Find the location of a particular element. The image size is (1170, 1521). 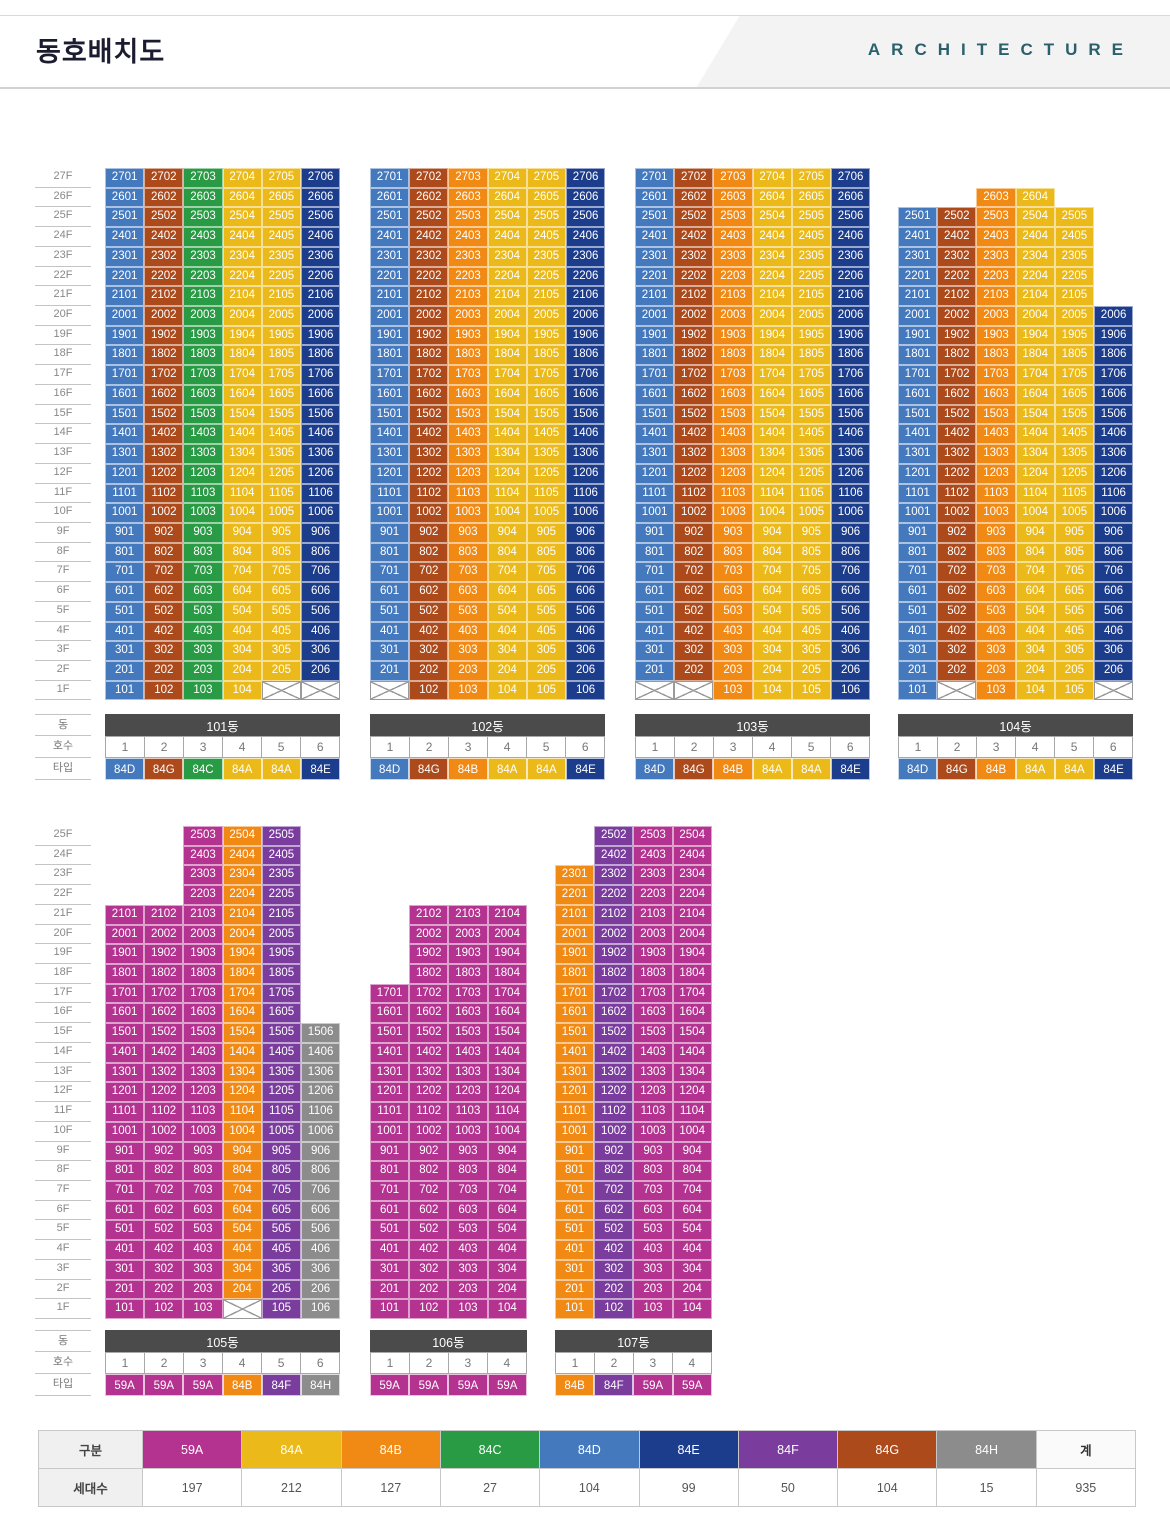

unit-cell: 2102 is located at coordinates (429, 914).